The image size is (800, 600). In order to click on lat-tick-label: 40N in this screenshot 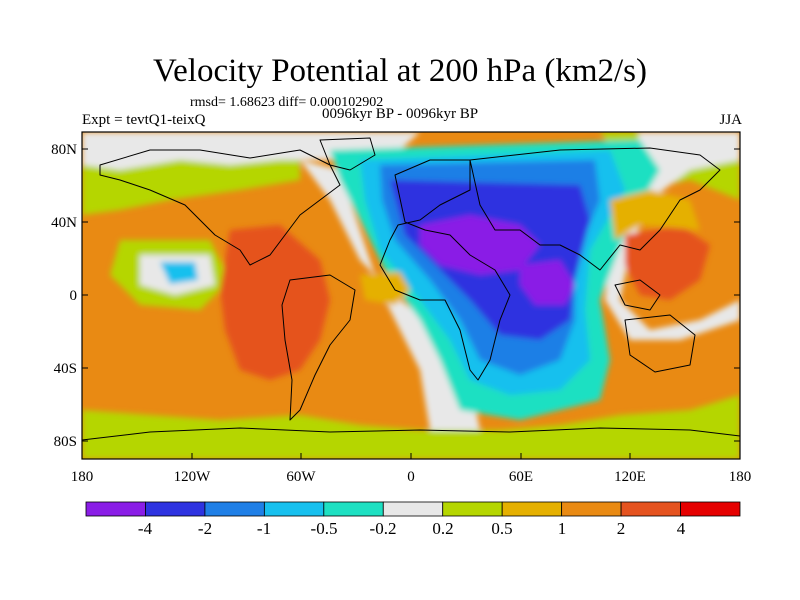, I will do `click(64, 223)`.